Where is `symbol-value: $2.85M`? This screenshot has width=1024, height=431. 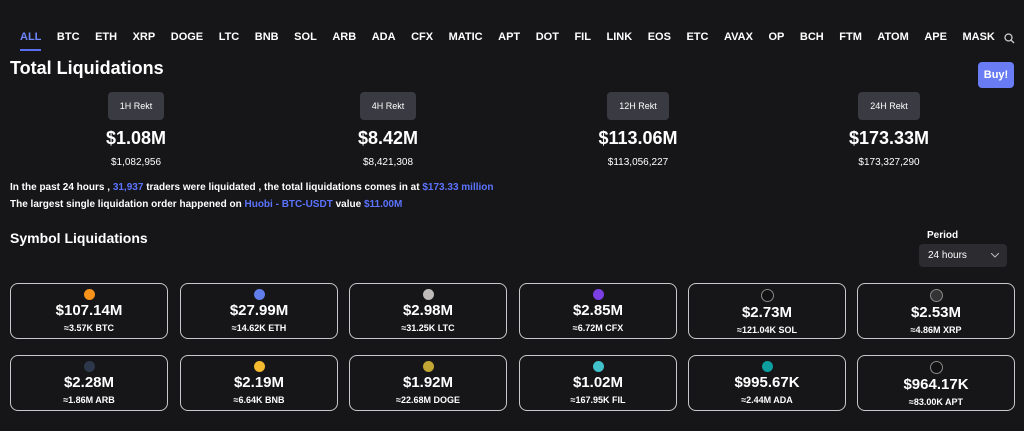
symbol-value: $2.85M is located at coordinates (598, 310).